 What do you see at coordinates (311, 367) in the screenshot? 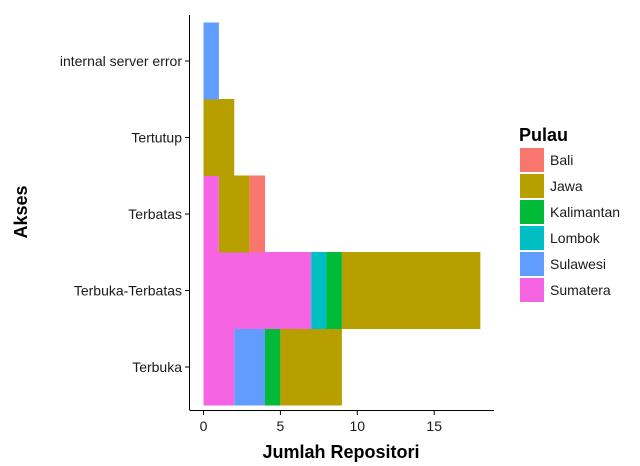
I see `bar-terbuka-jawa` at bounding box center [311, 367].